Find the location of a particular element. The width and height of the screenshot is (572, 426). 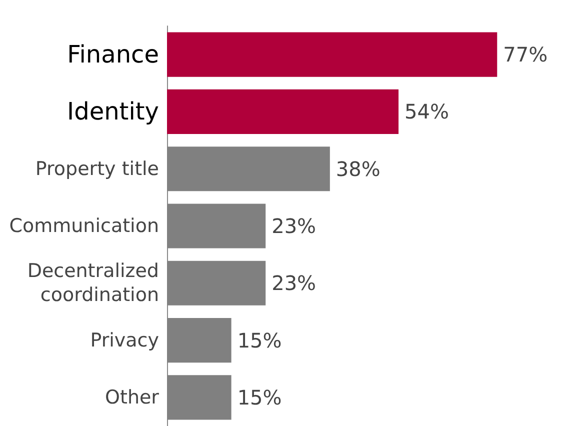

y-tick-label: Privacy is located at coordinates (124, 340).